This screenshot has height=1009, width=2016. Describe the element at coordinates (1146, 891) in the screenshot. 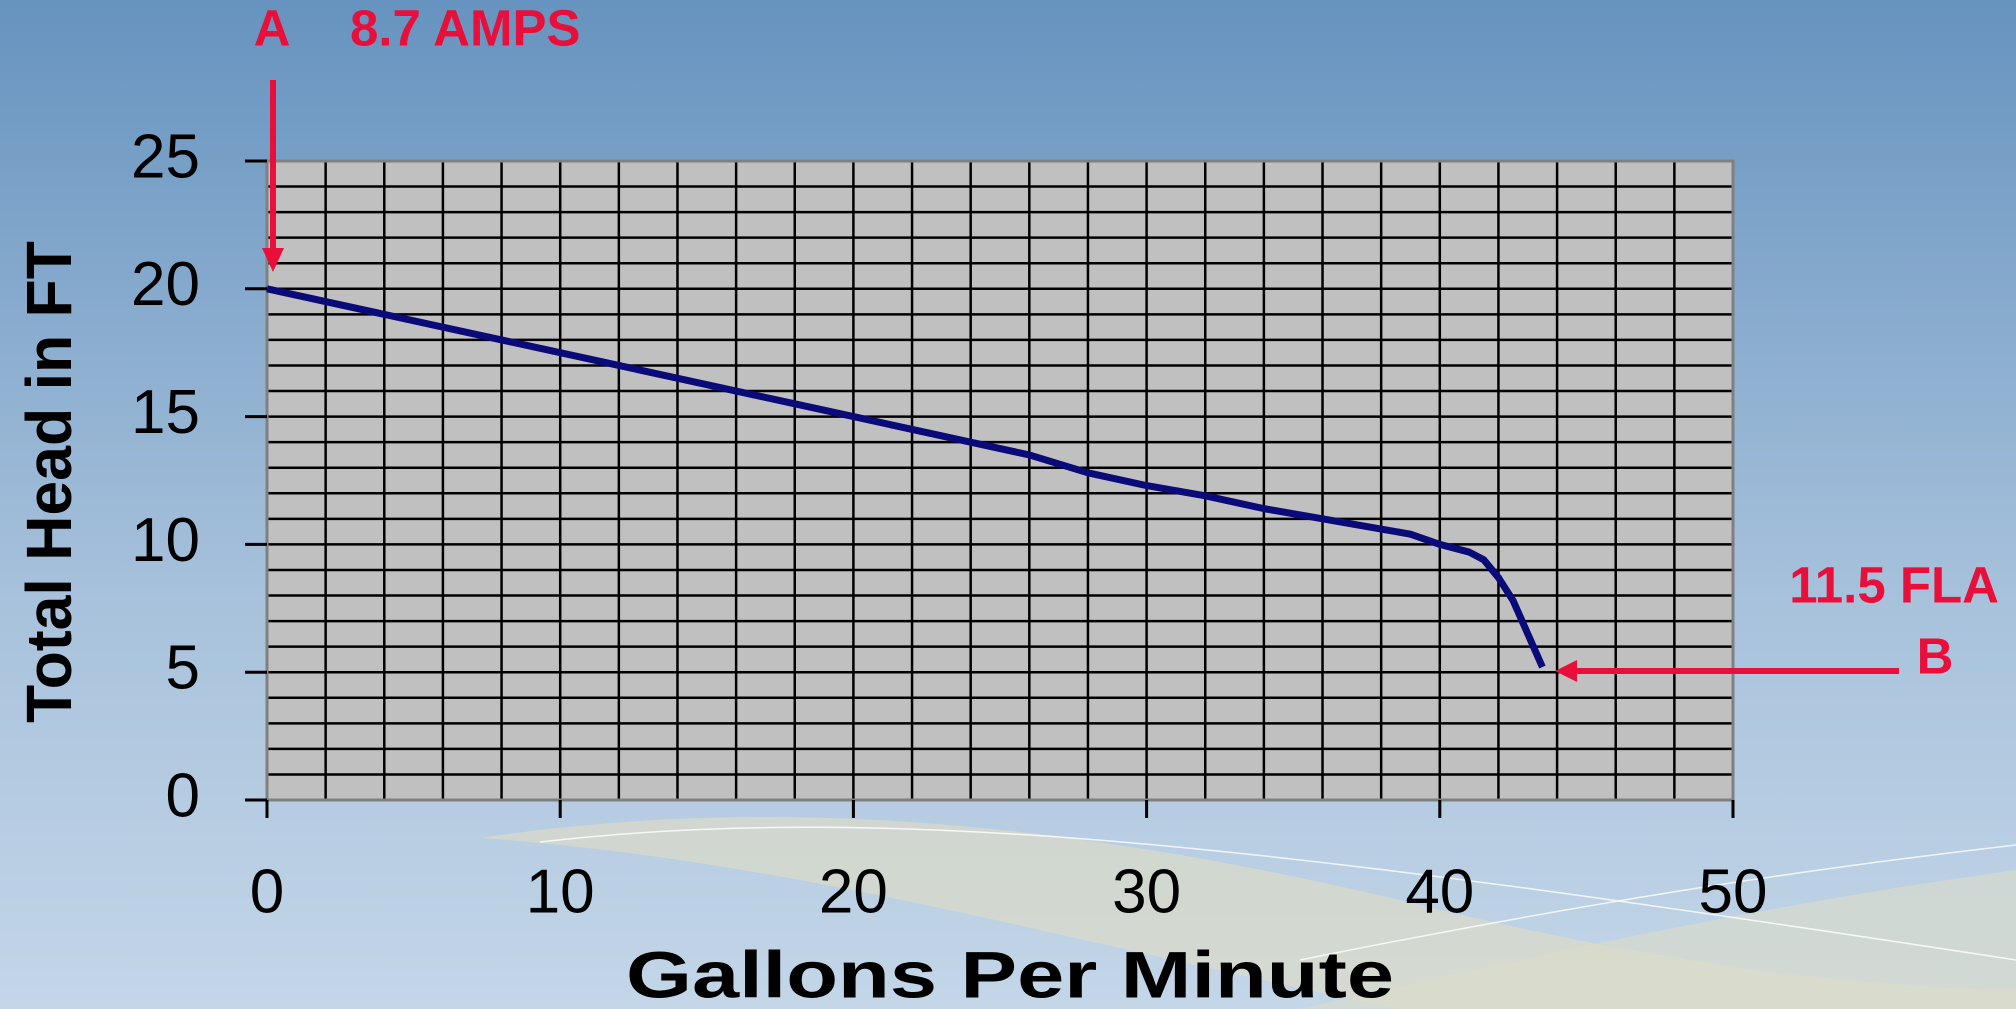

I see `x-tick-label: 30` at that location.